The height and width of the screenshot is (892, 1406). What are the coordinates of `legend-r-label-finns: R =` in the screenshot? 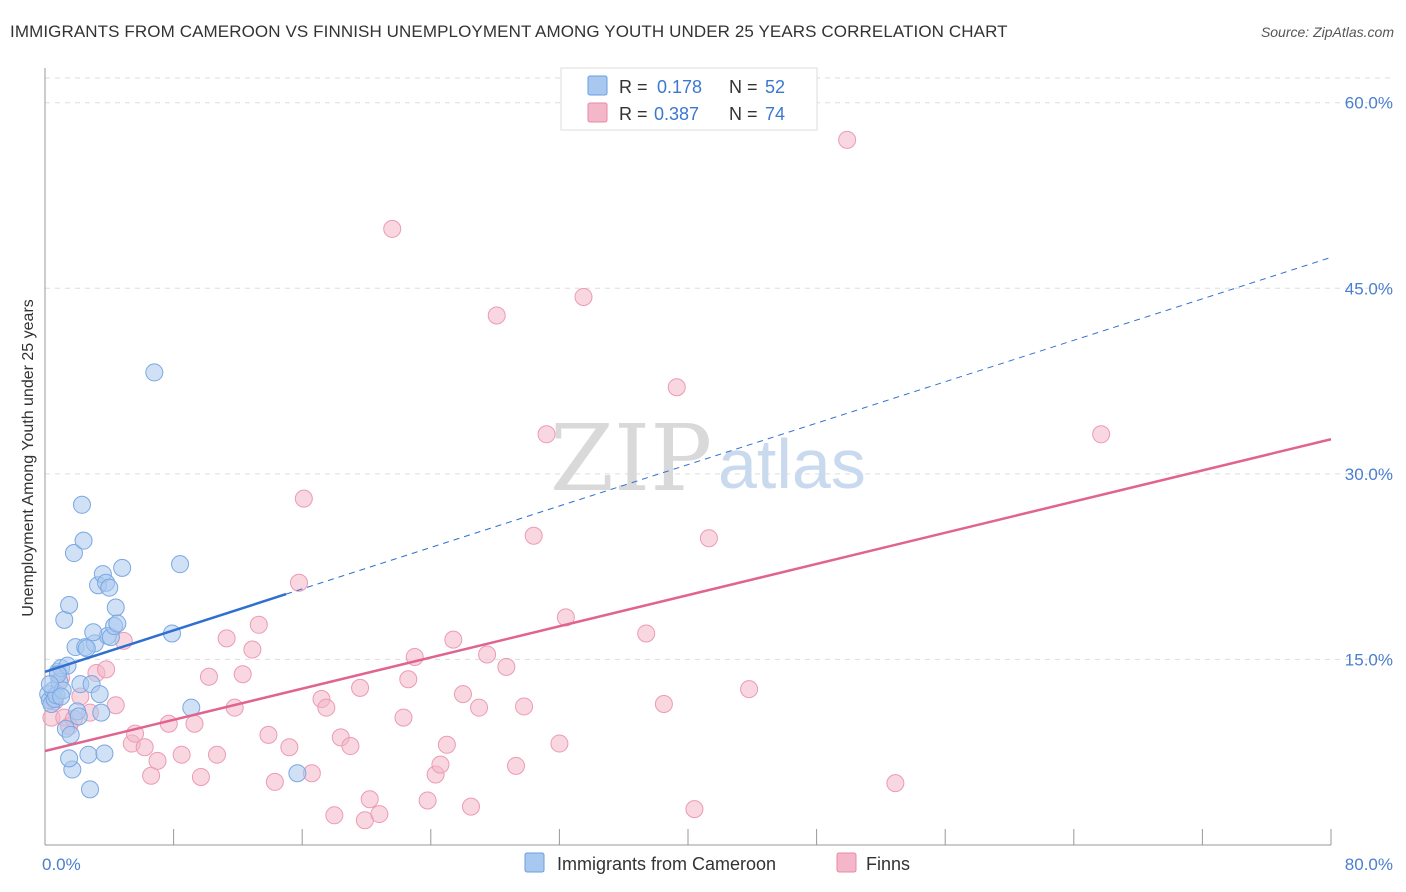 It's located at (633, 114).